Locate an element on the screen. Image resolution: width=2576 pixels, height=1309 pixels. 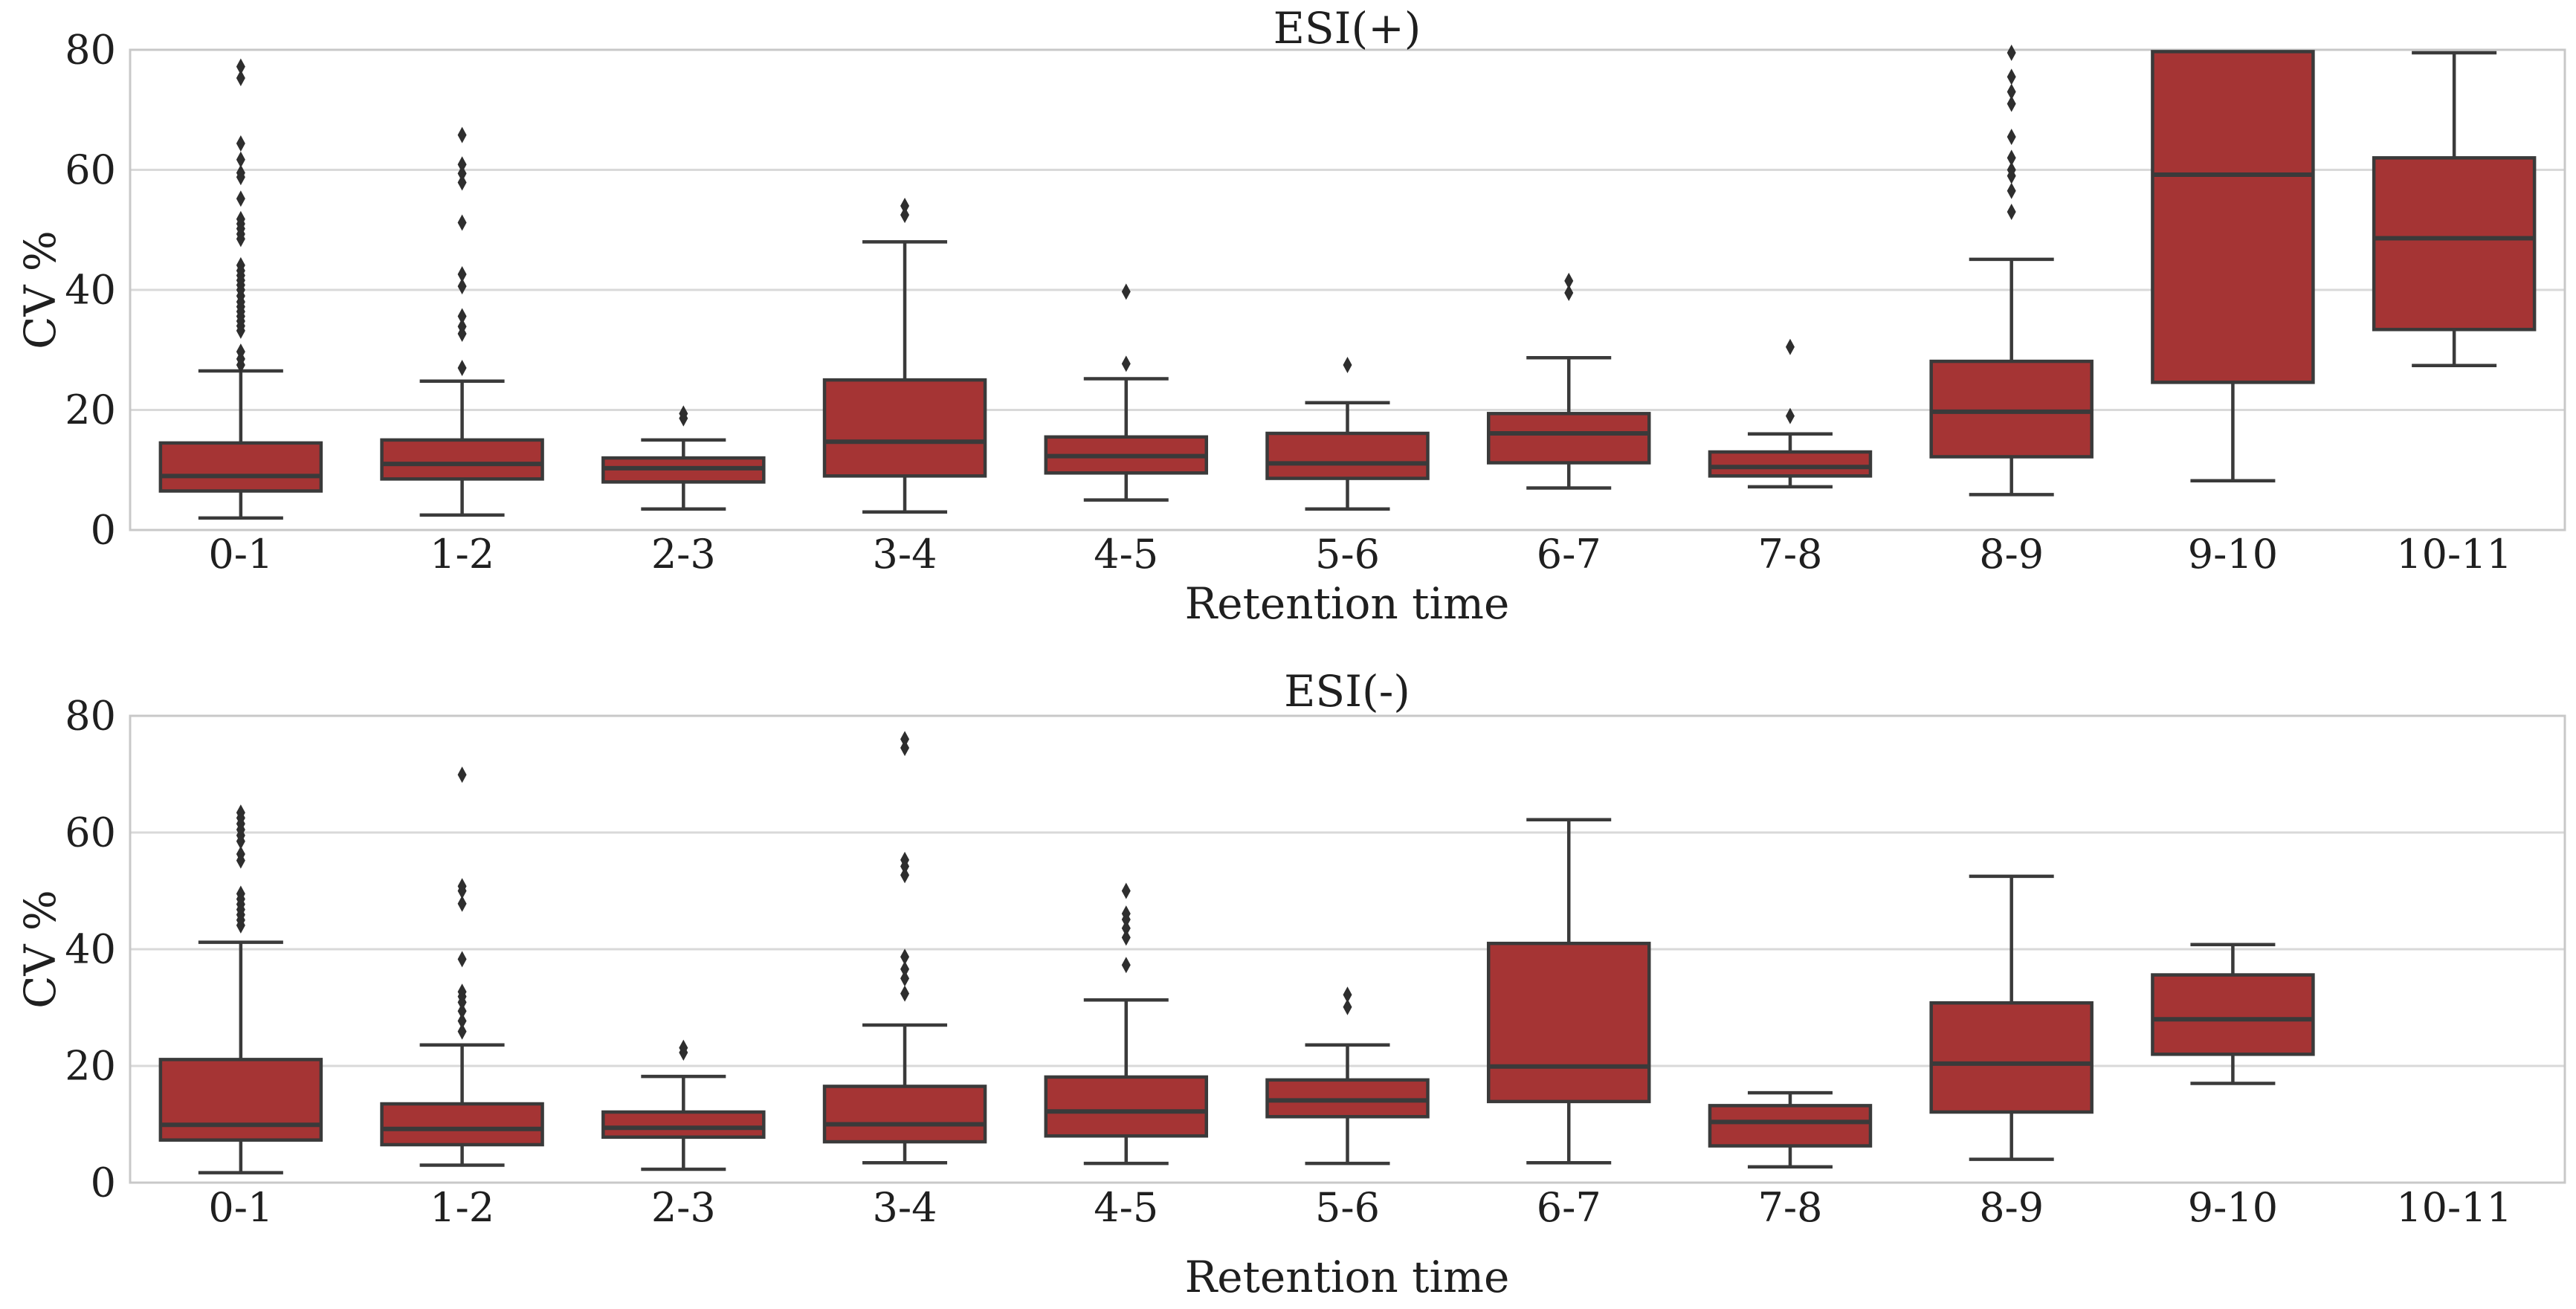
box-ESI(+)-9-10 is located at coordinates (2233, 266).